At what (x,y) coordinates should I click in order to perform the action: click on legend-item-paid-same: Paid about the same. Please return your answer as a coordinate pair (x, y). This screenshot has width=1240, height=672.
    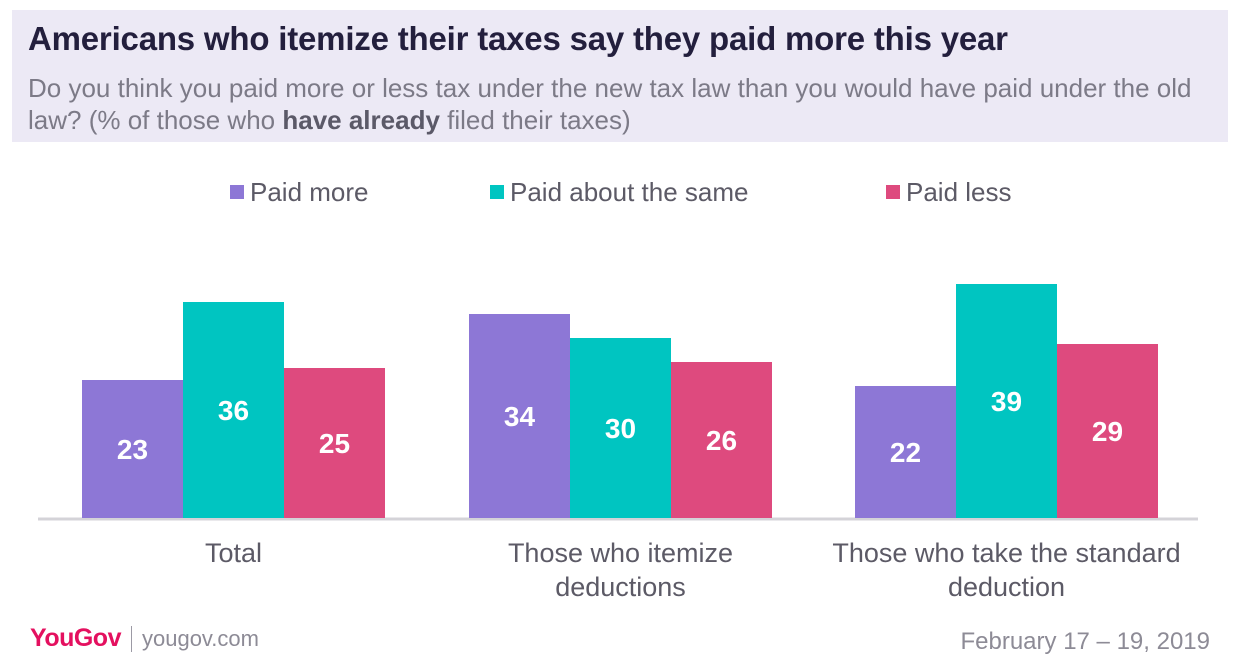
    Looking at the image, I should click on (619, 192).